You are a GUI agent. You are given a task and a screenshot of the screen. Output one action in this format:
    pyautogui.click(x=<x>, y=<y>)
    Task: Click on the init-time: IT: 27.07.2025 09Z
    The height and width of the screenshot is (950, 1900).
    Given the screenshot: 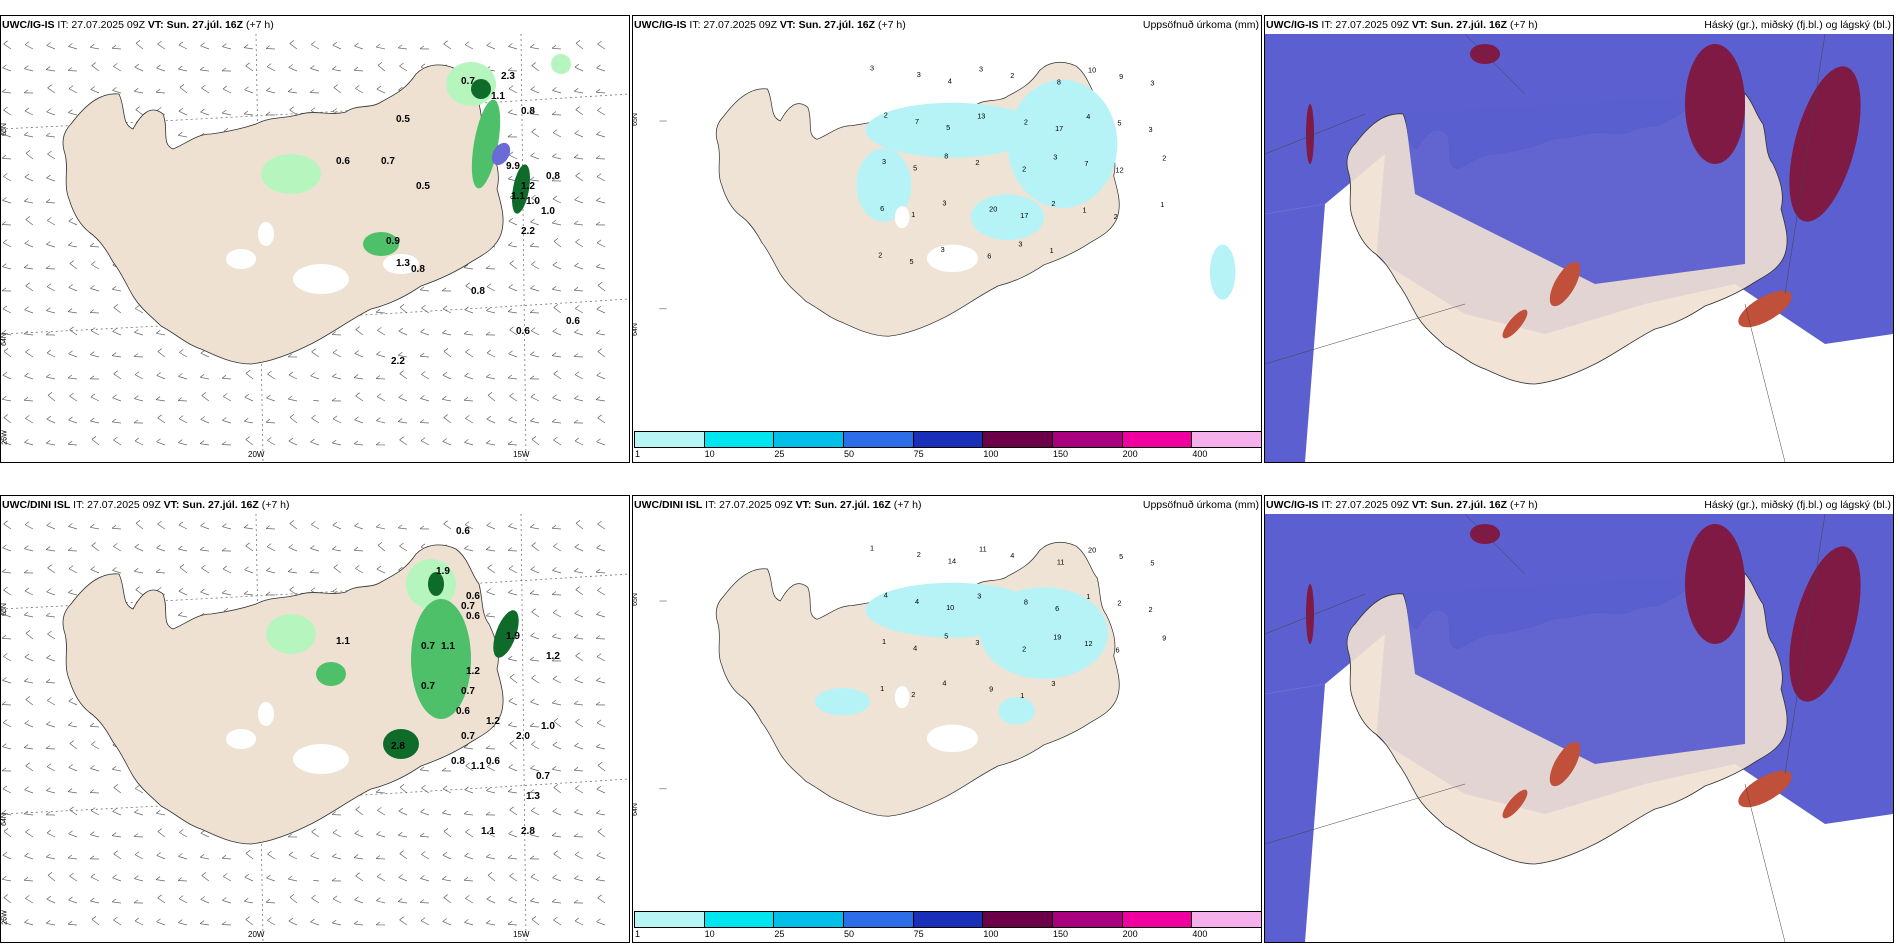 What is the action you would take?
    pyautogui.click(x=749, y=505)
    